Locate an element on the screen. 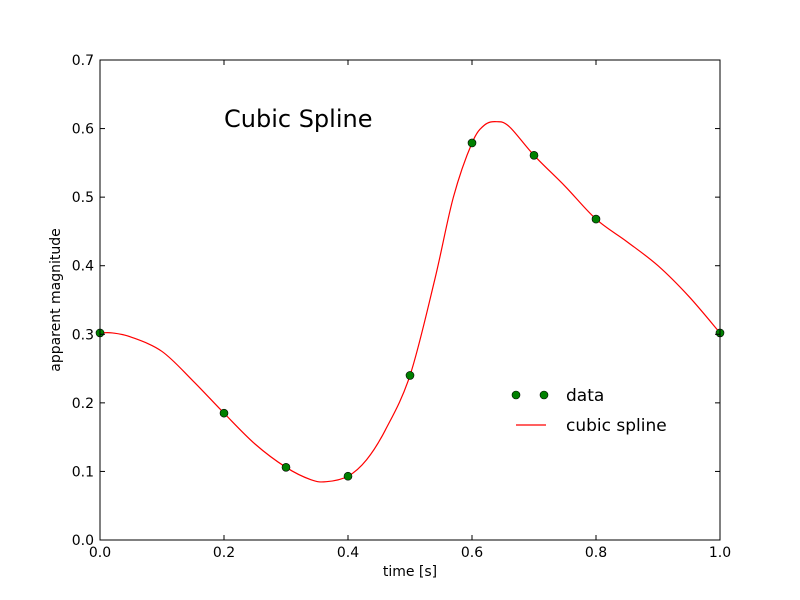 The height and width of the screenshot is (600, 800). y-axis-label: apparent magnitude is located at coordinates (56, 300).